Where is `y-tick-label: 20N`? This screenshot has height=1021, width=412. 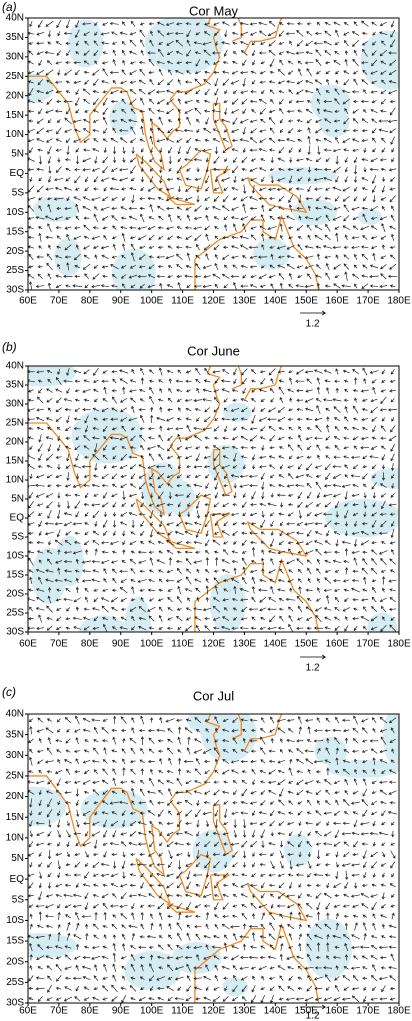 y-tick-label: 20N is located at coordinates (15, 442).